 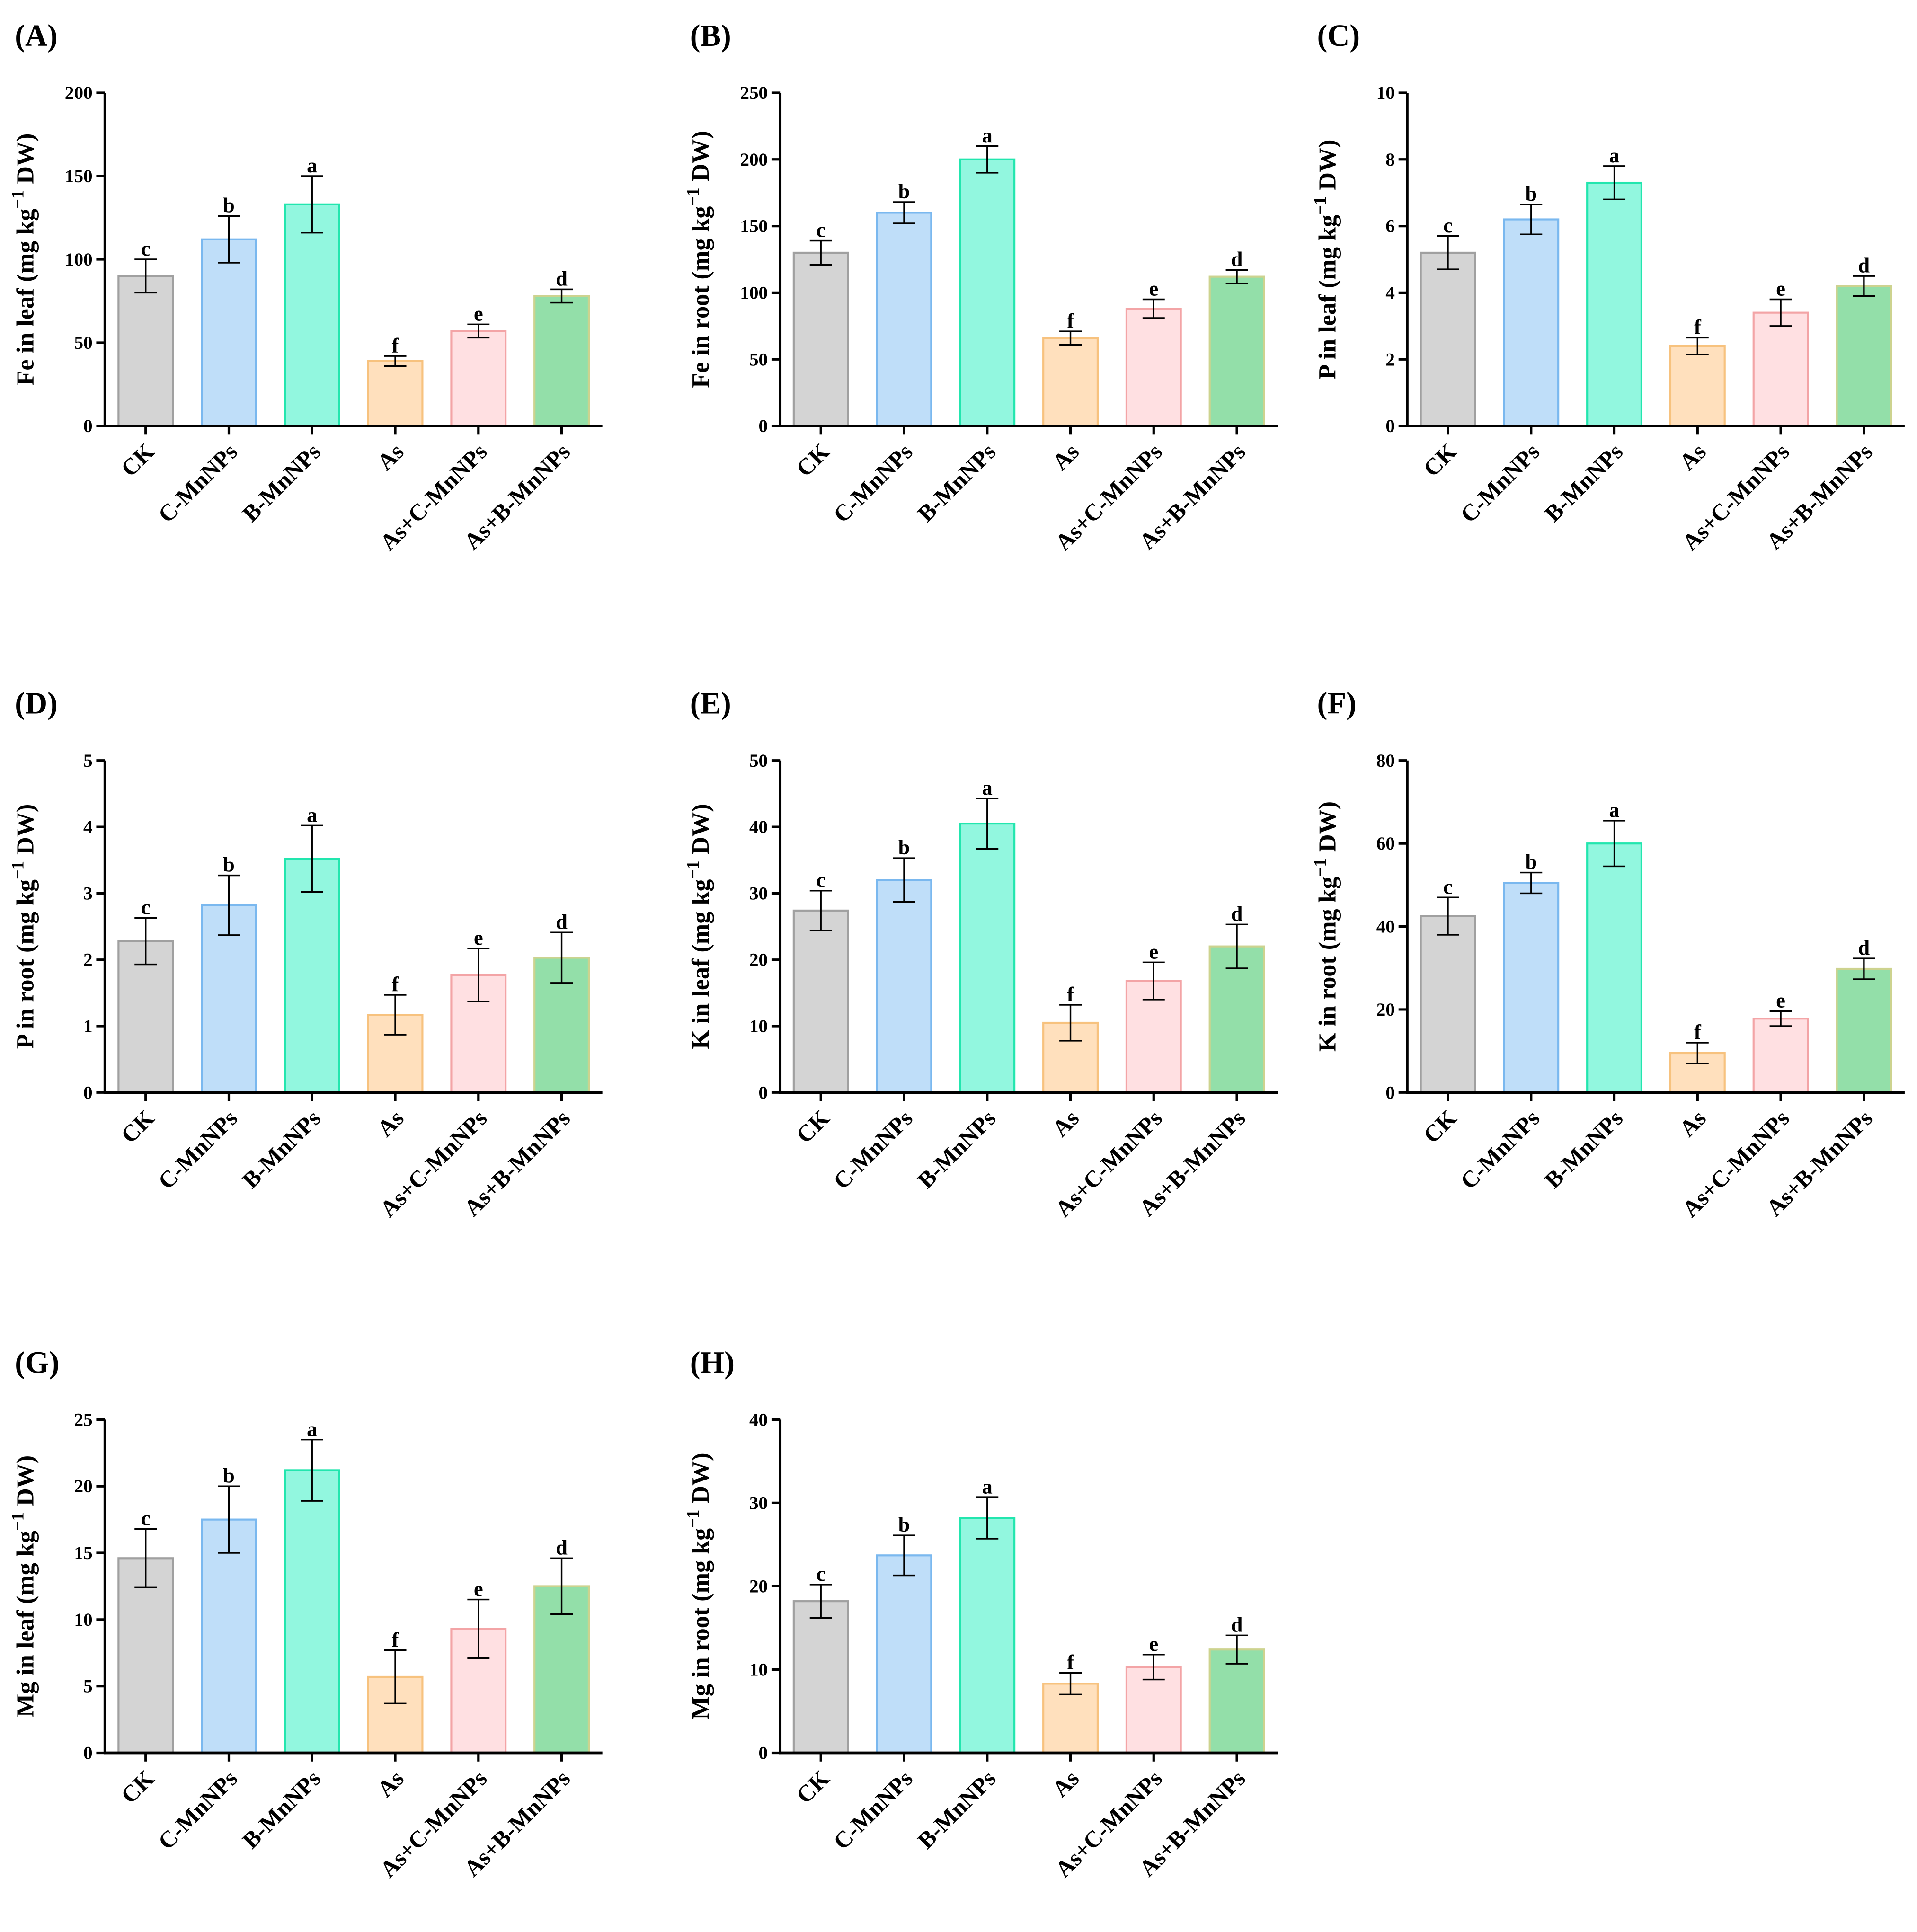 I want to click on panel-label: (A), so click(x=36, y=36).